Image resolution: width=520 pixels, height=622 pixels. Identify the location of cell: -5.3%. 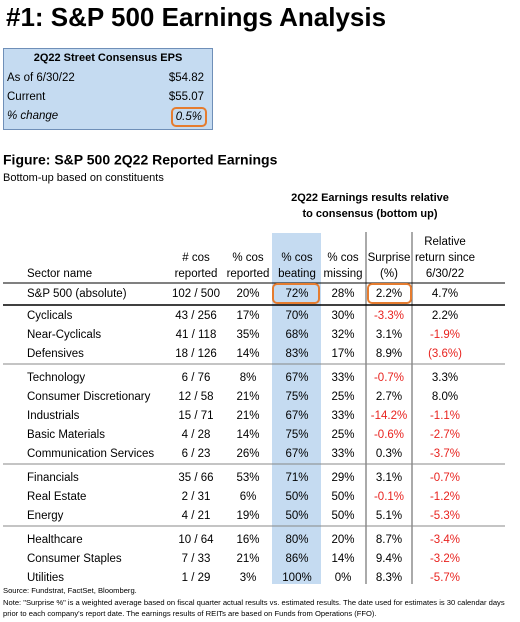
(445, 516).